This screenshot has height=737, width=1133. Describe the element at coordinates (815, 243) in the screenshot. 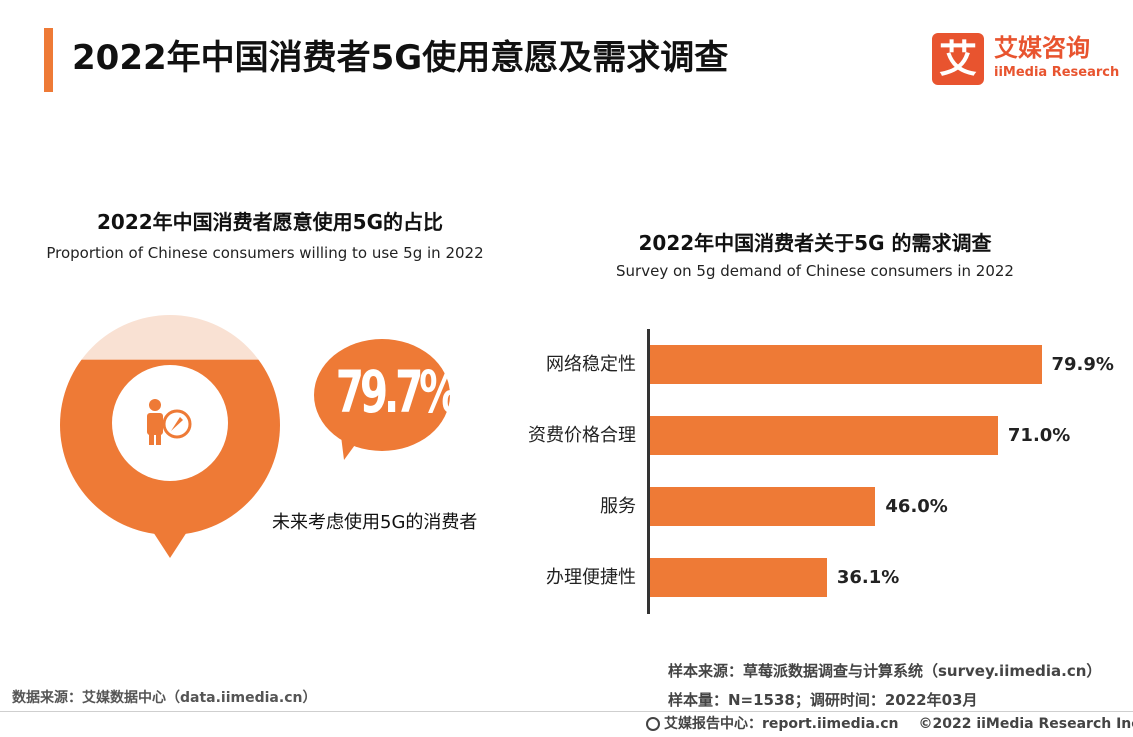

I see `right-chart-title: 2022年中国消费者关于5G 的需求调查` at that location.